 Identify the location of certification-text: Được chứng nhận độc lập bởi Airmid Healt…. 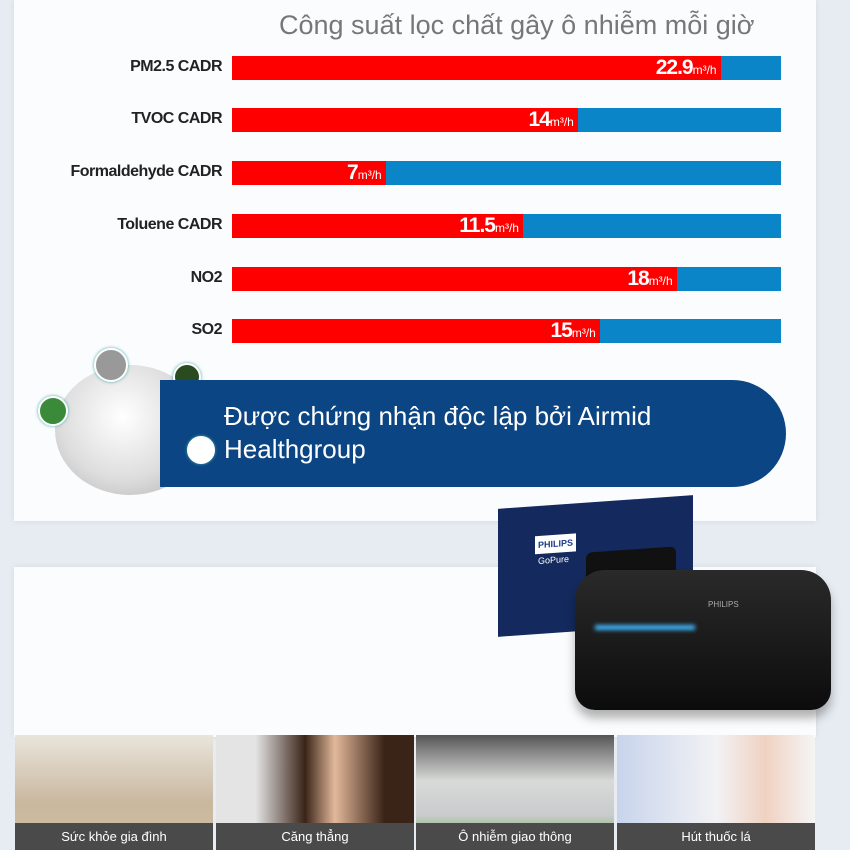
(437, 433).